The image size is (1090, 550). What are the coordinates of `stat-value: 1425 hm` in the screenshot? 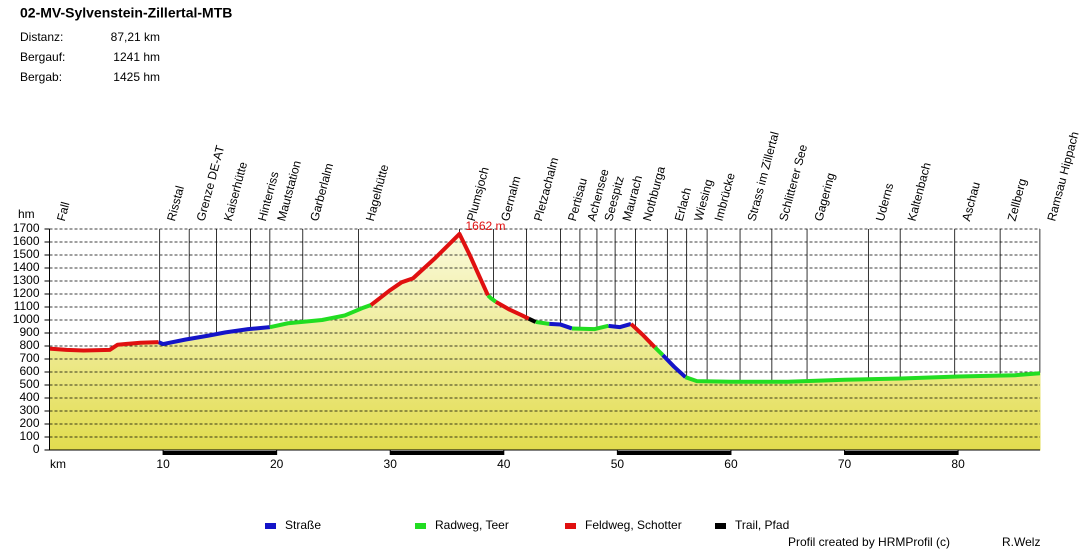 It's located at (136, 77).